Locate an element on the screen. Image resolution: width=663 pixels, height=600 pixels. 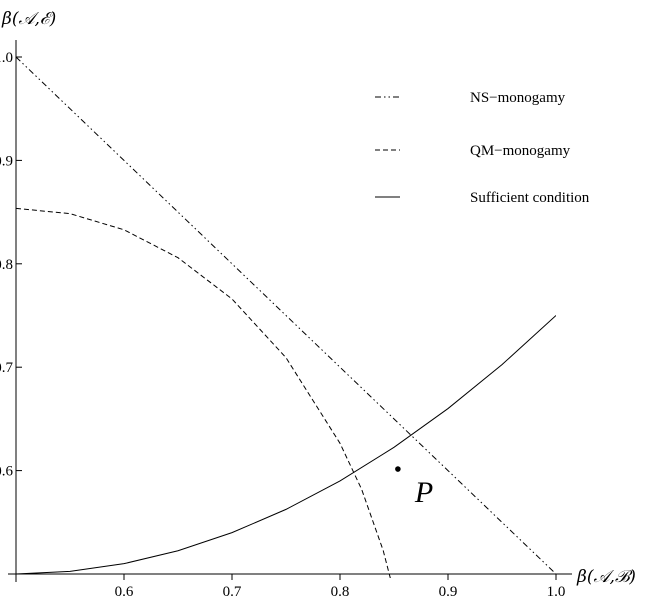
y-axis-label: β(𝒜,ℰ) is located at coordinates (28, 19).